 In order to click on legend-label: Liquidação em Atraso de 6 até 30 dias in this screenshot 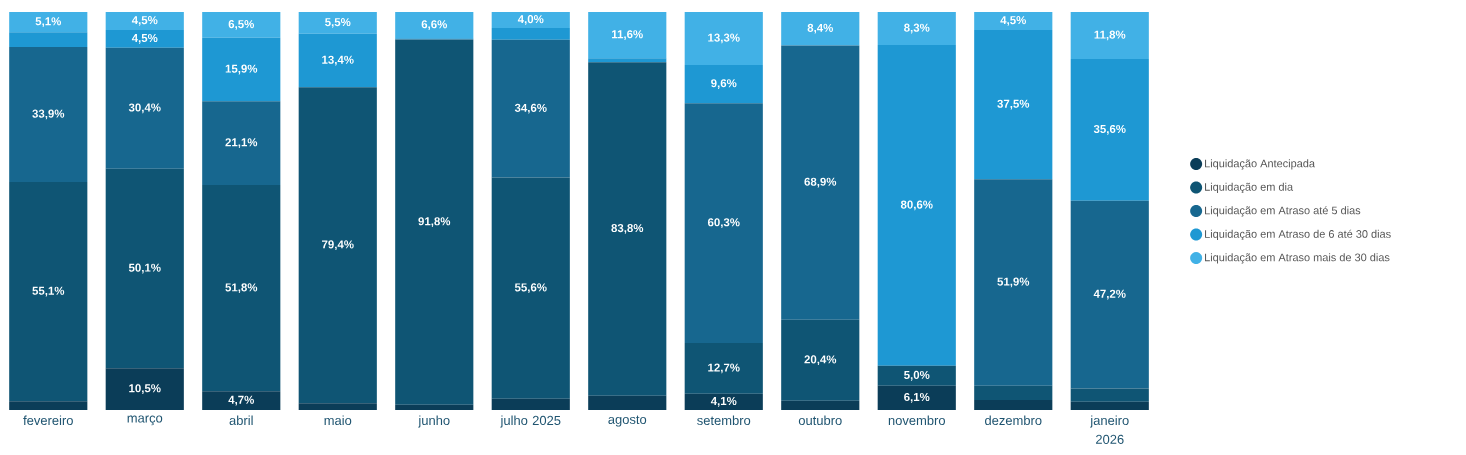, I will do `click(1298, 235)`.